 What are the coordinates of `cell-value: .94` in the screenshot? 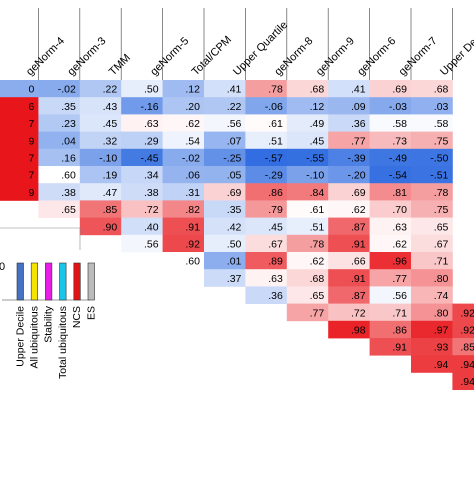 It's located at (467, 365).